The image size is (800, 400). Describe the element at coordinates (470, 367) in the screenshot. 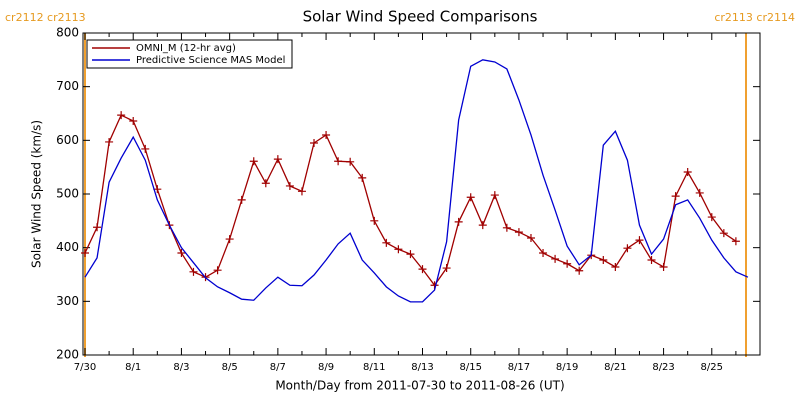

I see `x-tick-label: 8/15` at that location.